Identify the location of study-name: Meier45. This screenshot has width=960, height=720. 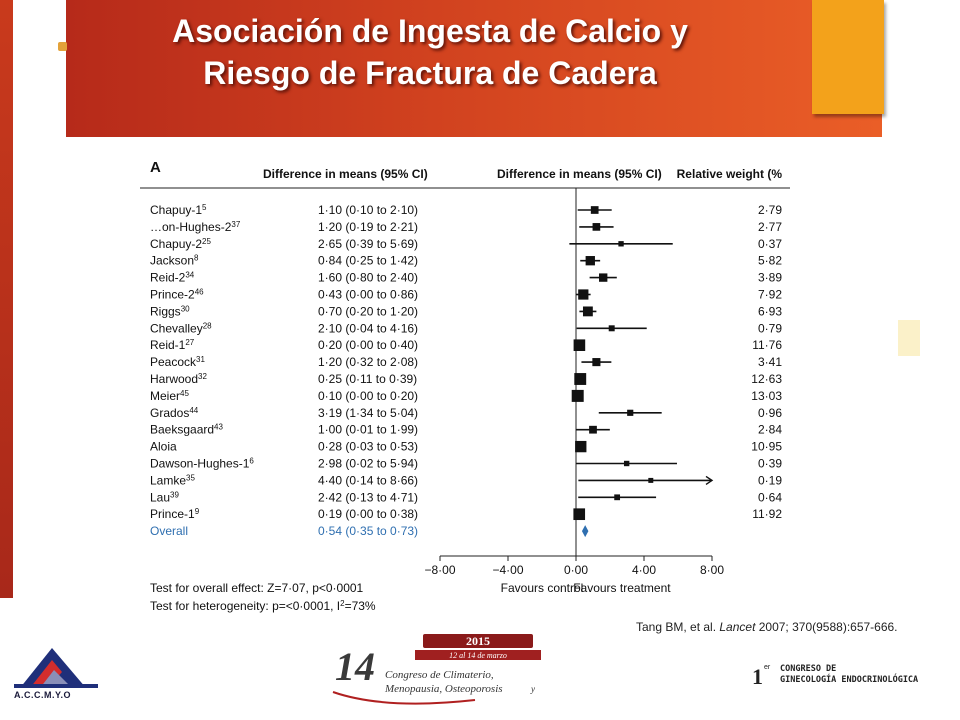
(169, 395).